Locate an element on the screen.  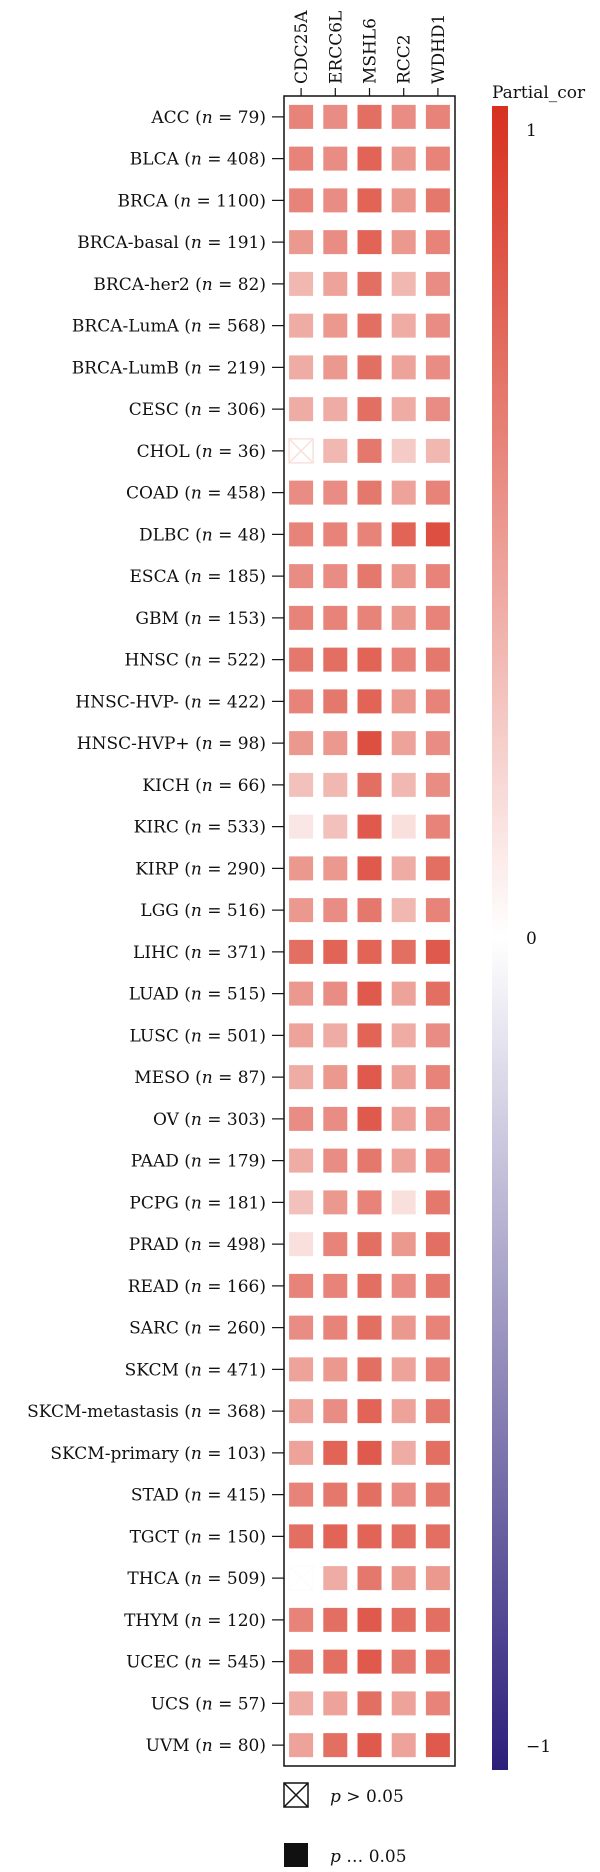
row-label: HNSC (n = 522) is located at coordinates (195, 661).